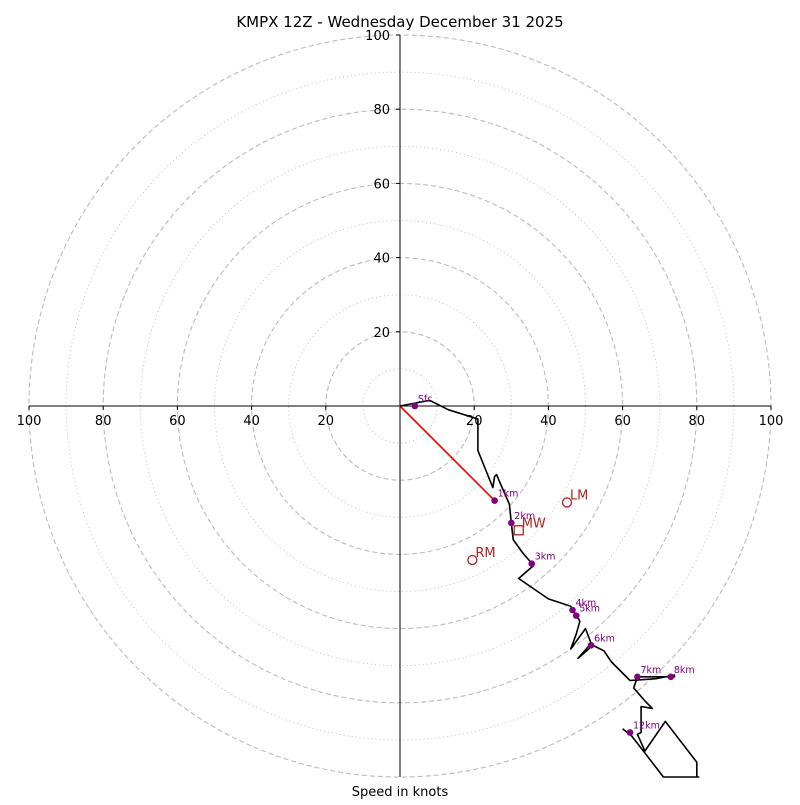 The width and height of the screenshot is (800, 805). Describe the element at coordinates (381, 259) in the screenshot. I see `y-tick-label: 40` at that location.